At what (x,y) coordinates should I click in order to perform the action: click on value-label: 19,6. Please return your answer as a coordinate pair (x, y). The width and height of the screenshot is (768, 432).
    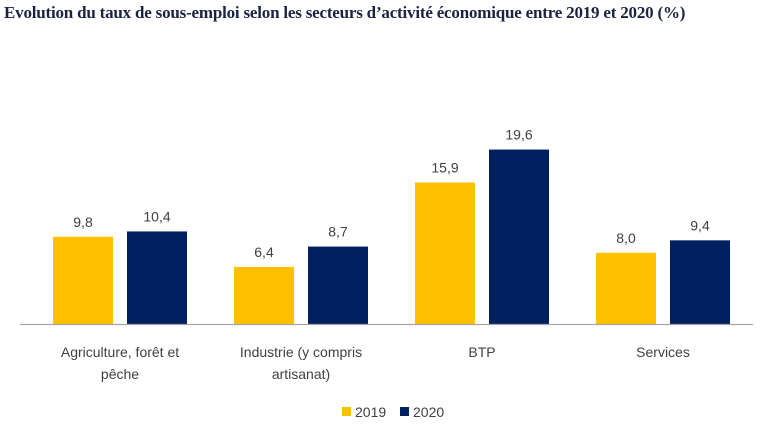
    Looking at the image, I should click on (518, 135).